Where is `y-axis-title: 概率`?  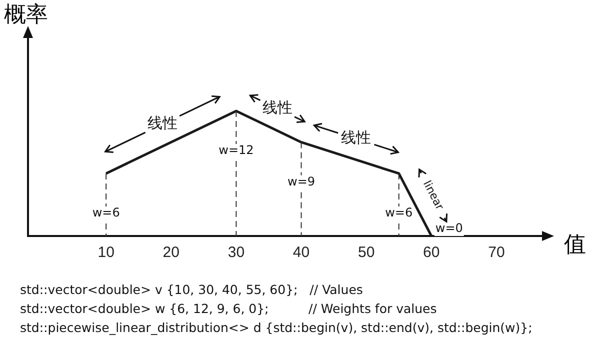 y-axis-title: 概率 is located at coordinates (26, 15).